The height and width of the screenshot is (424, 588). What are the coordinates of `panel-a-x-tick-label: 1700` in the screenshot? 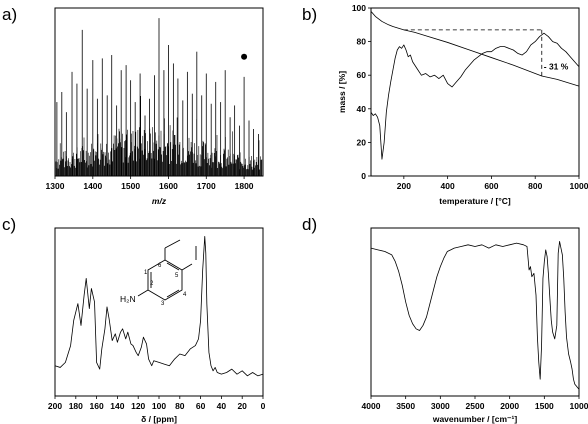 It's located at (206, 186).